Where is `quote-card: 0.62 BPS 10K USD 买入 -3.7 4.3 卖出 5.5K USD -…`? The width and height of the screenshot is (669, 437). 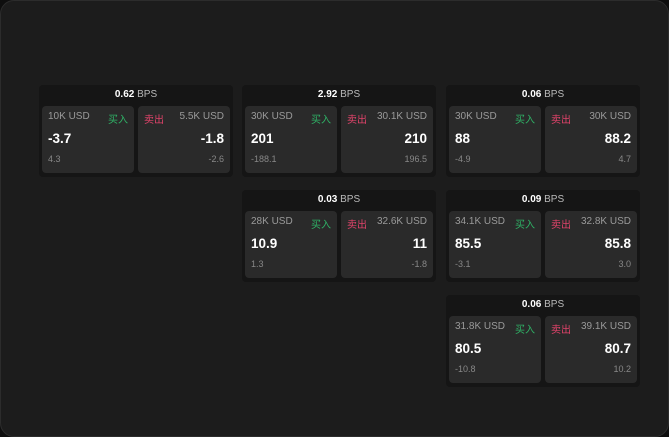 quote-card: 0.62 BPS 10K USD 买入 -3.7 4.3 卖出 5.5K USD -… is located at coordinates (136, 131).